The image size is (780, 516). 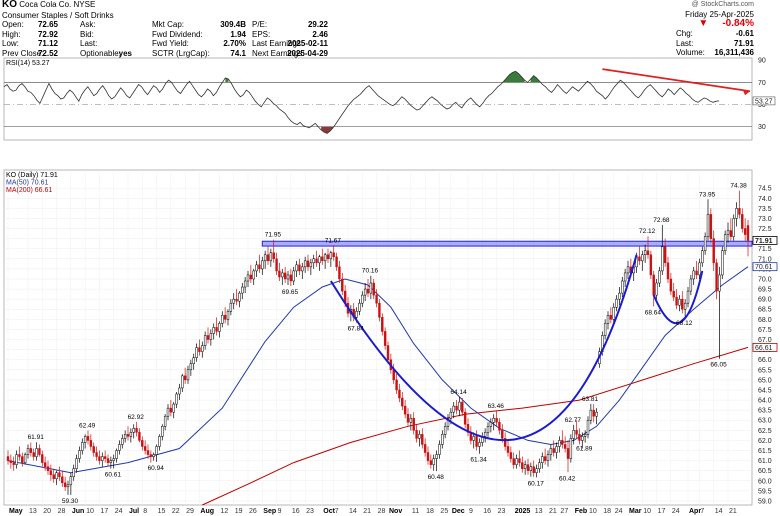 What do you see at coordinates (722, 4) in the screenshot?
I see `watermark: @ StockCharts.com` at bounding box center [722, 4].